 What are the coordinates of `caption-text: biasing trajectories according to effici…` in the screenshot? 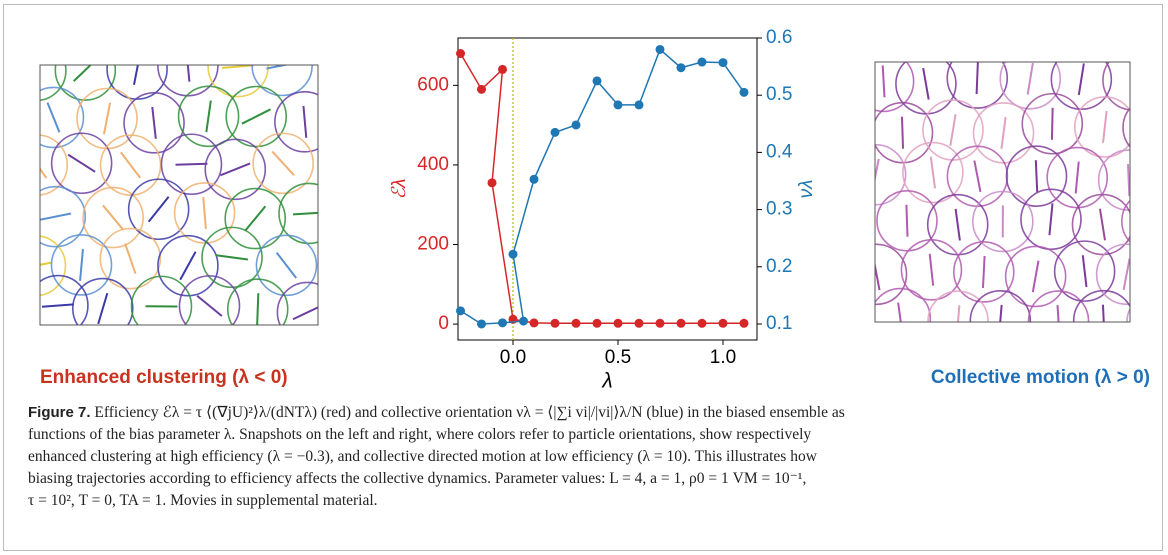 It's located at (417, 478).